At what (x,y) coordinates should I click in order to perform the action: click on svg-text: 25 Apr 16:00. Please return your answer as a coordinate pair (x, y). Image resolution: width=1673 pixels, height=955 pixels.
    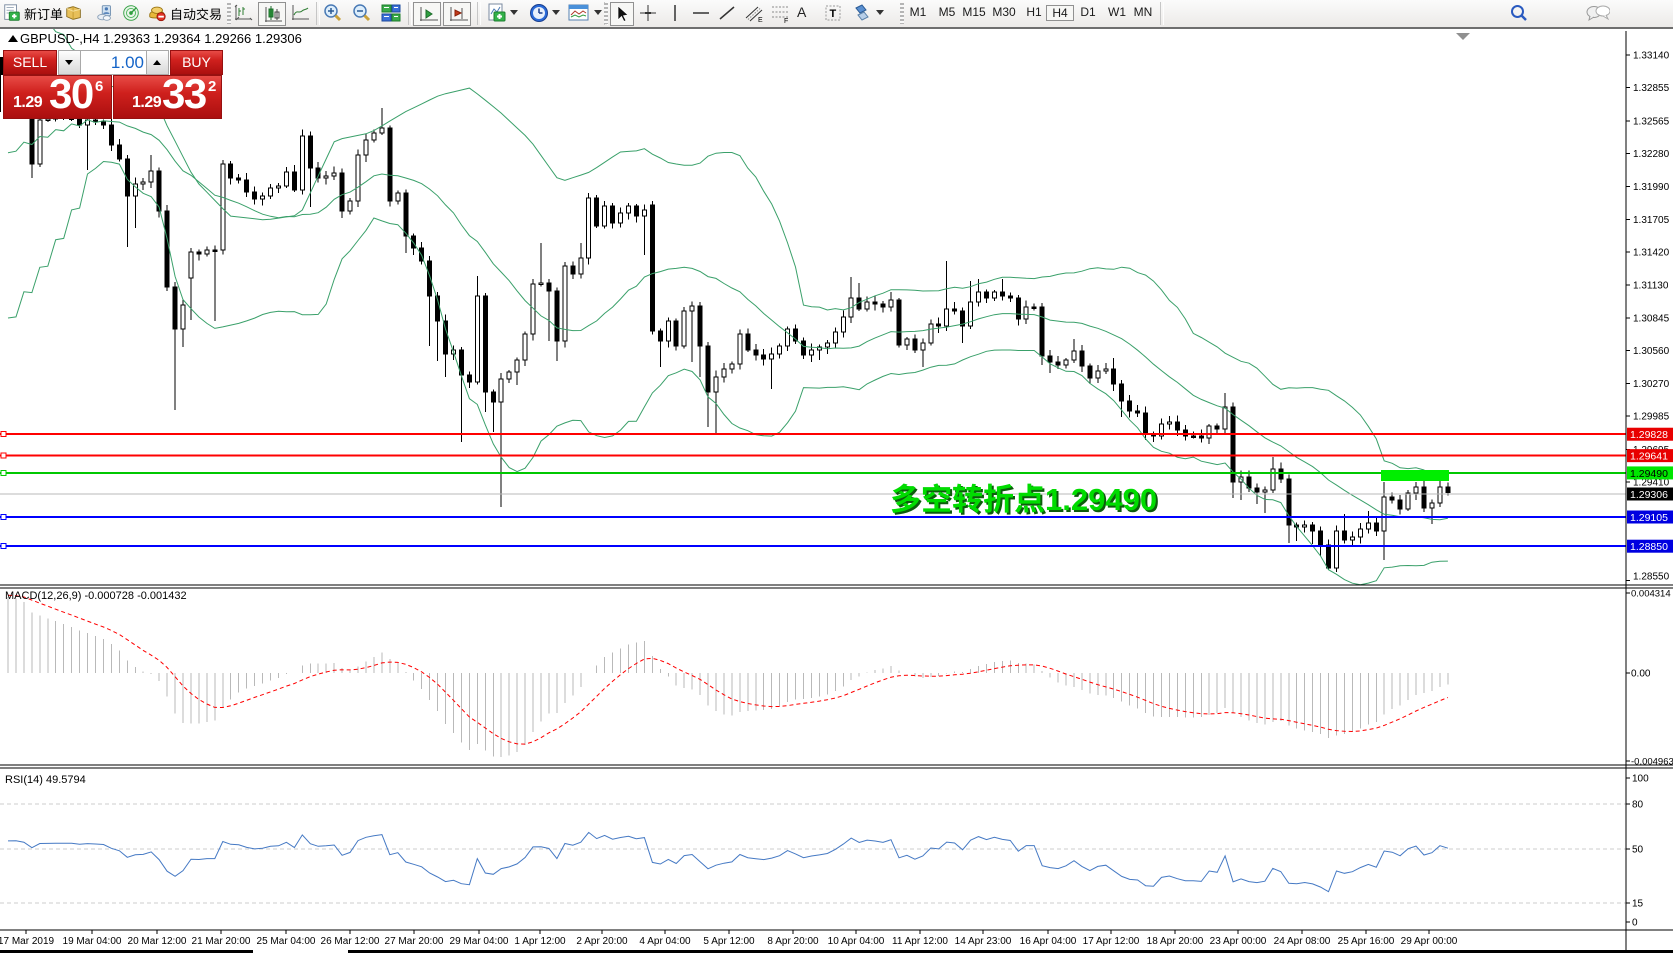
    Looking at the image, I should click on (1366, 941).